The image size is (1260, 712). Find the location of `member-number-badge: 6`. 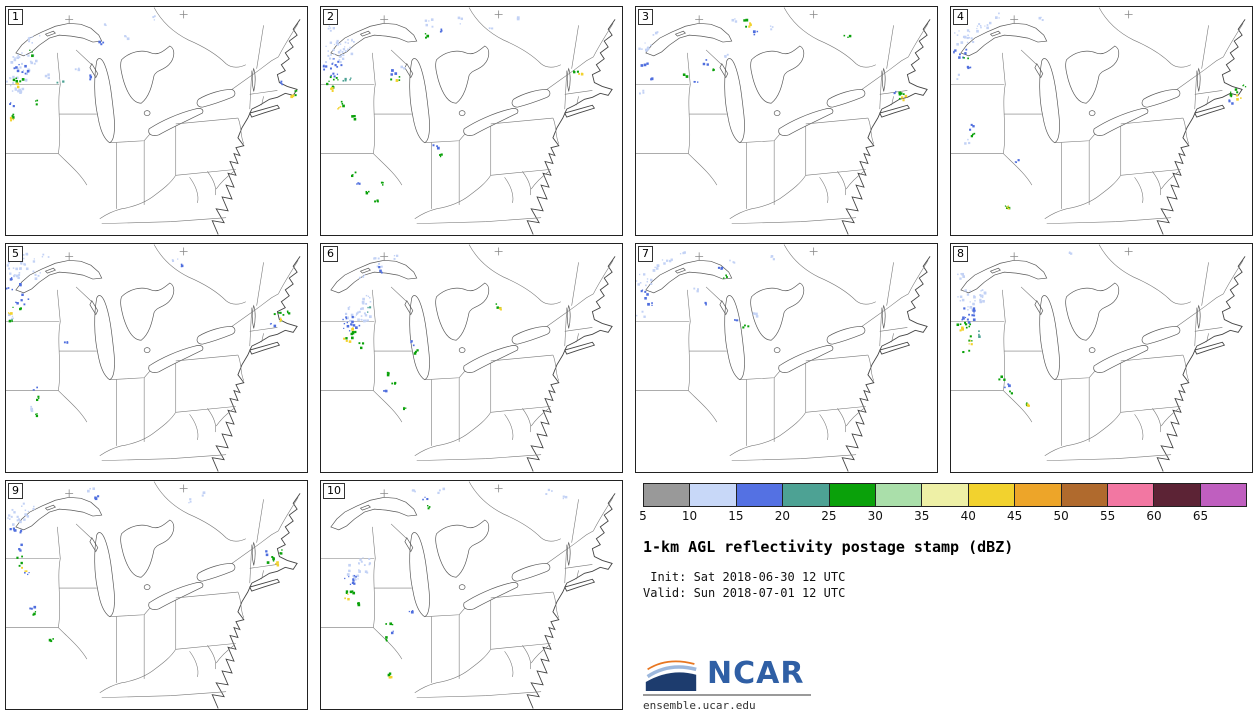

member-number-badge: 6 is located at coordinates (330, 254).